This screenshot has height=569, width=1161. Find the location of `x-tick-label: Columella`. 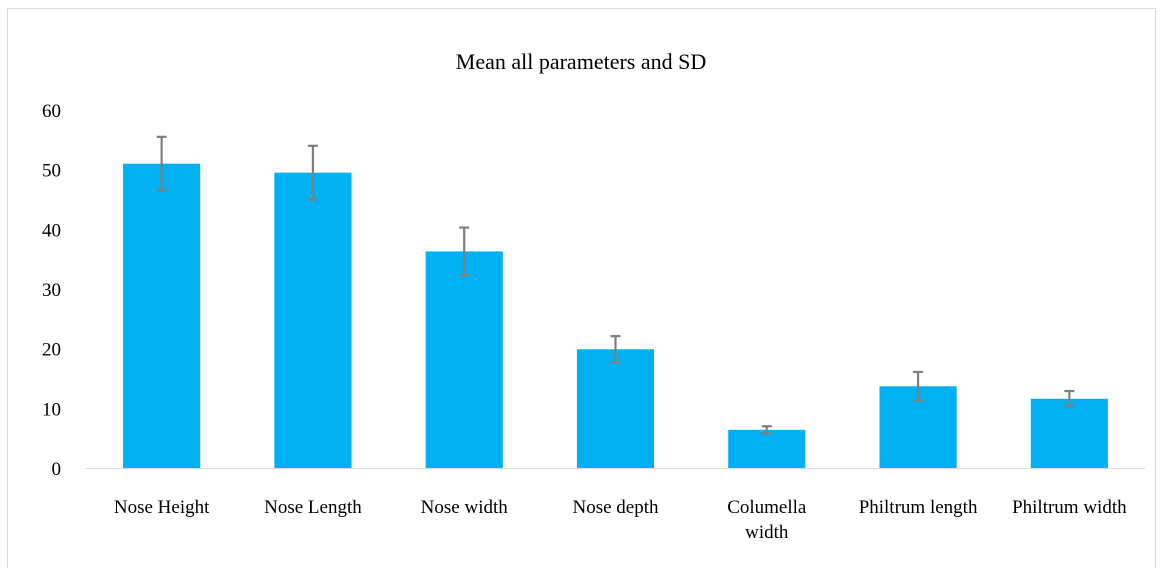

x-tick-label: Columella is located at coordinates (767, 507).